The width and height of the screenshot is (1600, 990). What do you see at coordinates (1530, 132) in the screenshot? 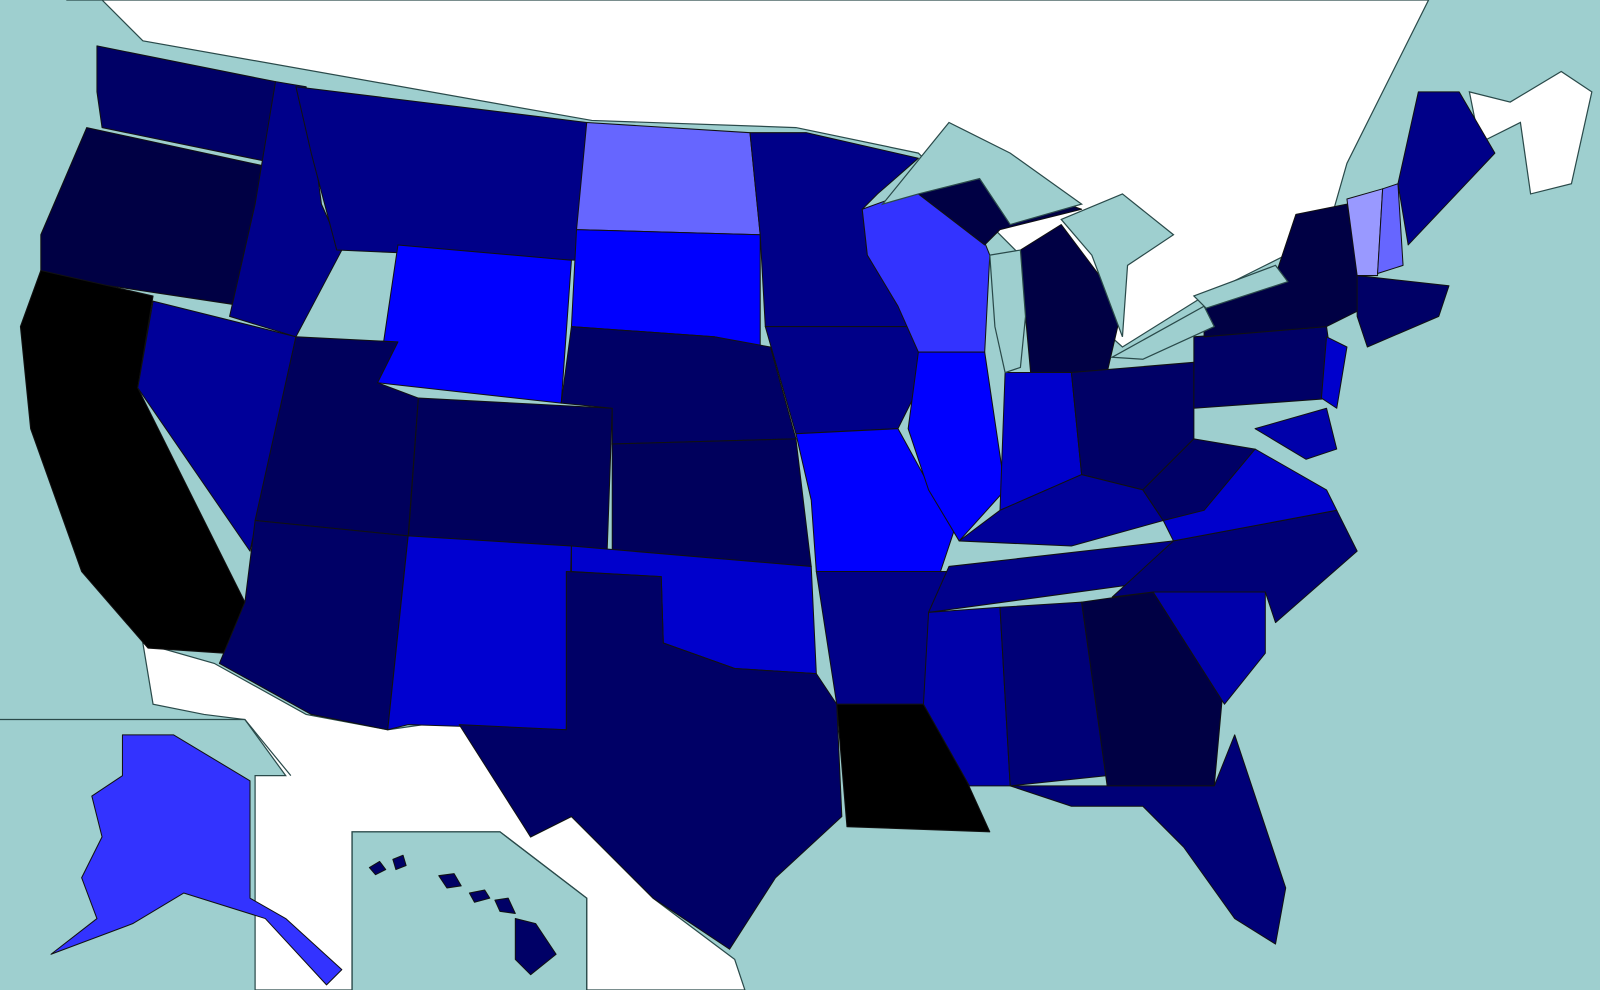
I see `maritimes` at bounding box center [1530, 132].